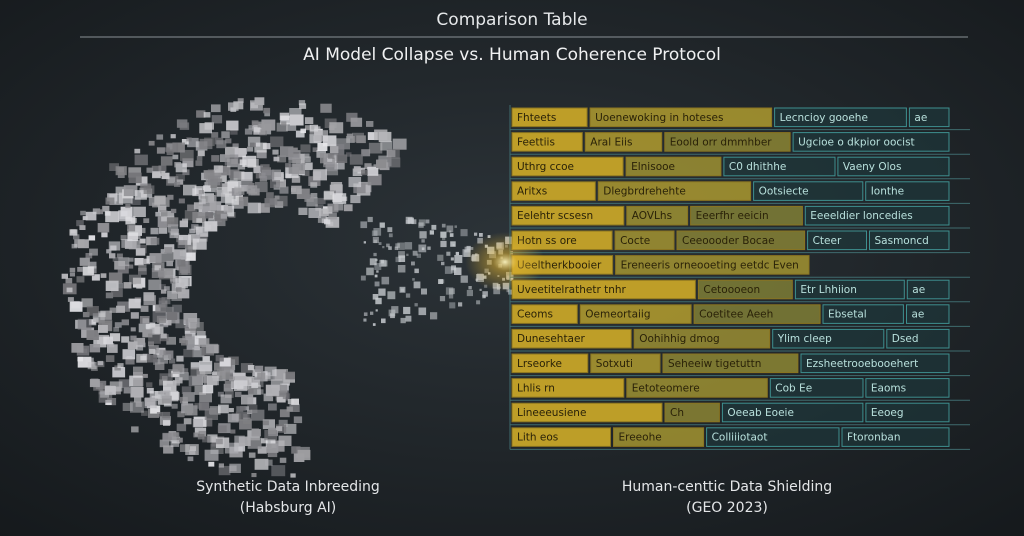 This screenshot has height=536, width=1024. I want to click on cell-text: Eoold orr dmmhber, so click(721, 142).